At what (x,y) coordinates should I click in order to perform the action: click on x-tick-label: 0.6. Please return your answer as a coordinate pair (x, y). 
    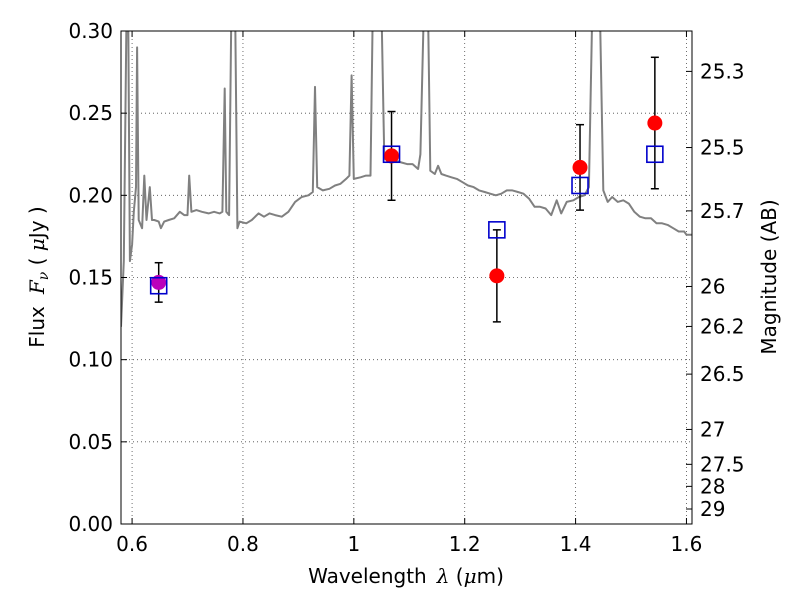
    Looking at the image, I should click on (132, 544).